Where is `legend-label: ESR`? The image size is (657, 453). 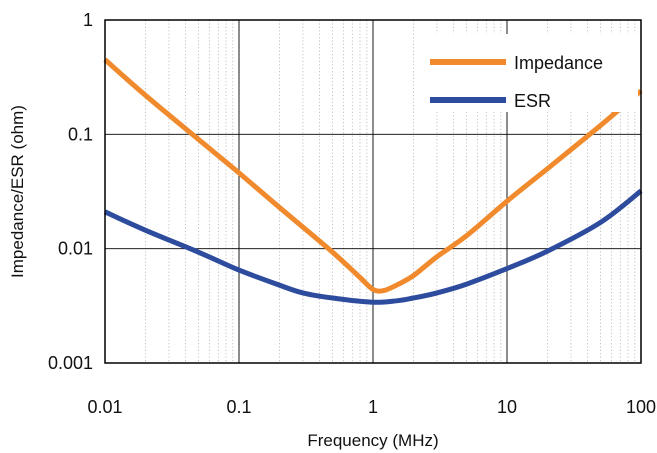
legend-label: ESR is located at coordinates (532, 101).